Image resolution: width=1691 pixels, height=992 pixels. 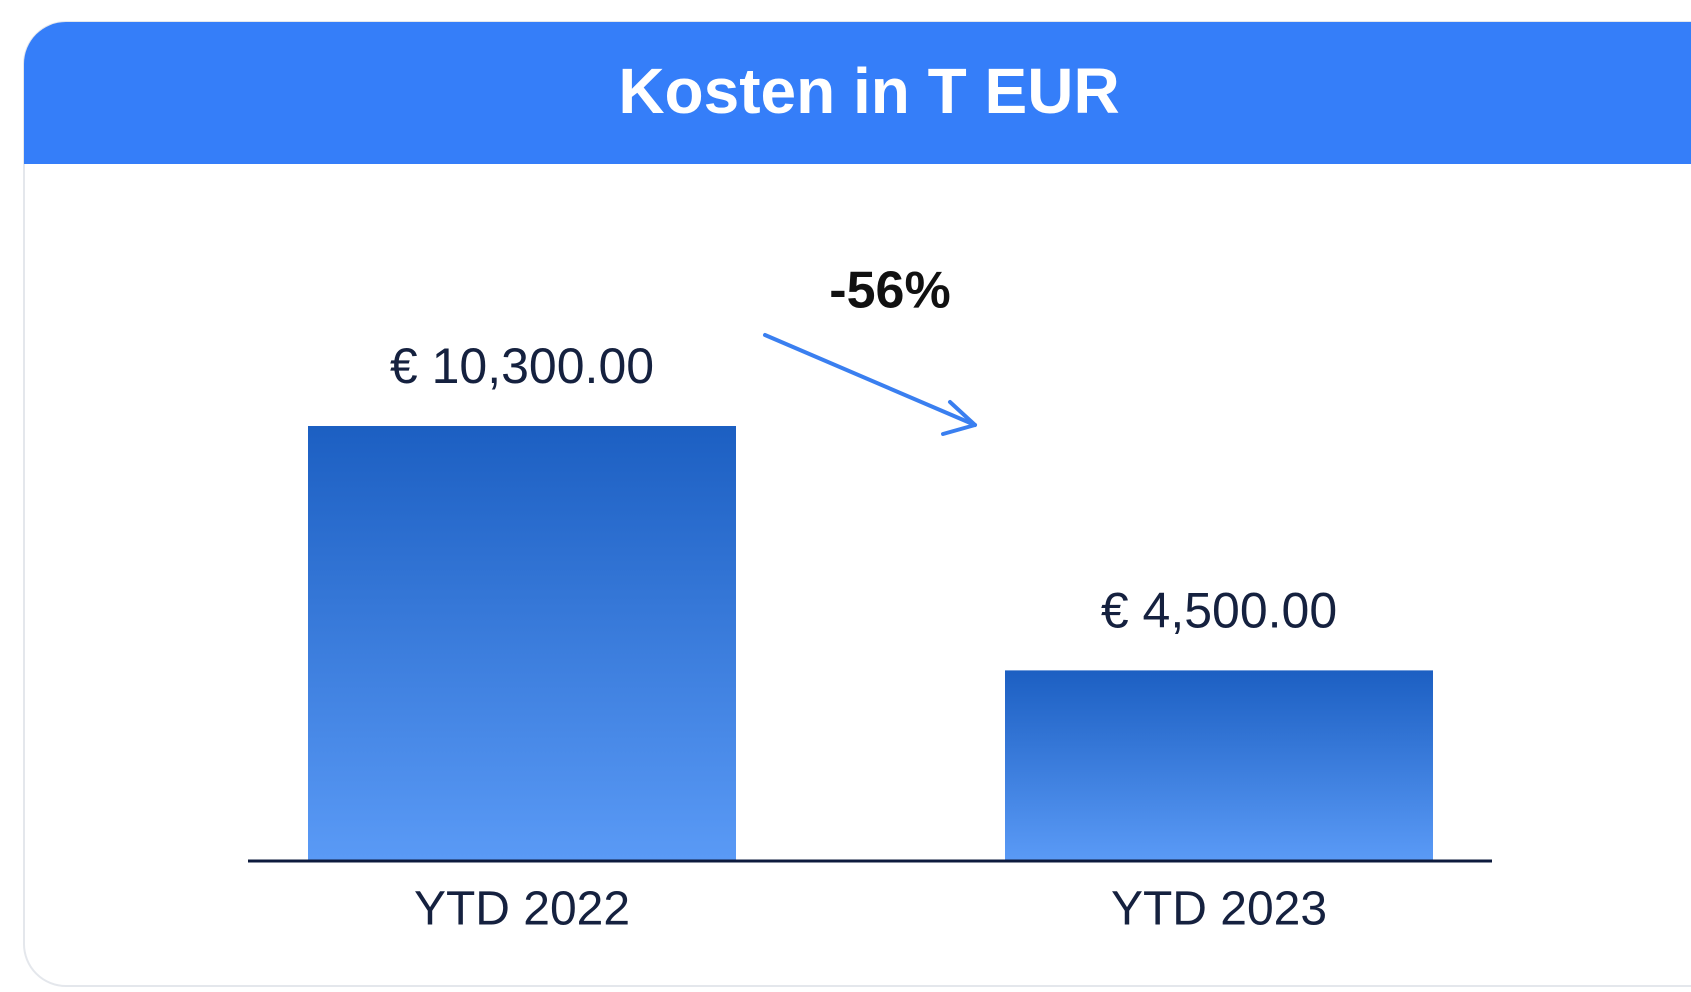 What do you see at coordinates (889, 291) in the screenshot?
I see `annotation: -56%` at bounding box center [889, 291].